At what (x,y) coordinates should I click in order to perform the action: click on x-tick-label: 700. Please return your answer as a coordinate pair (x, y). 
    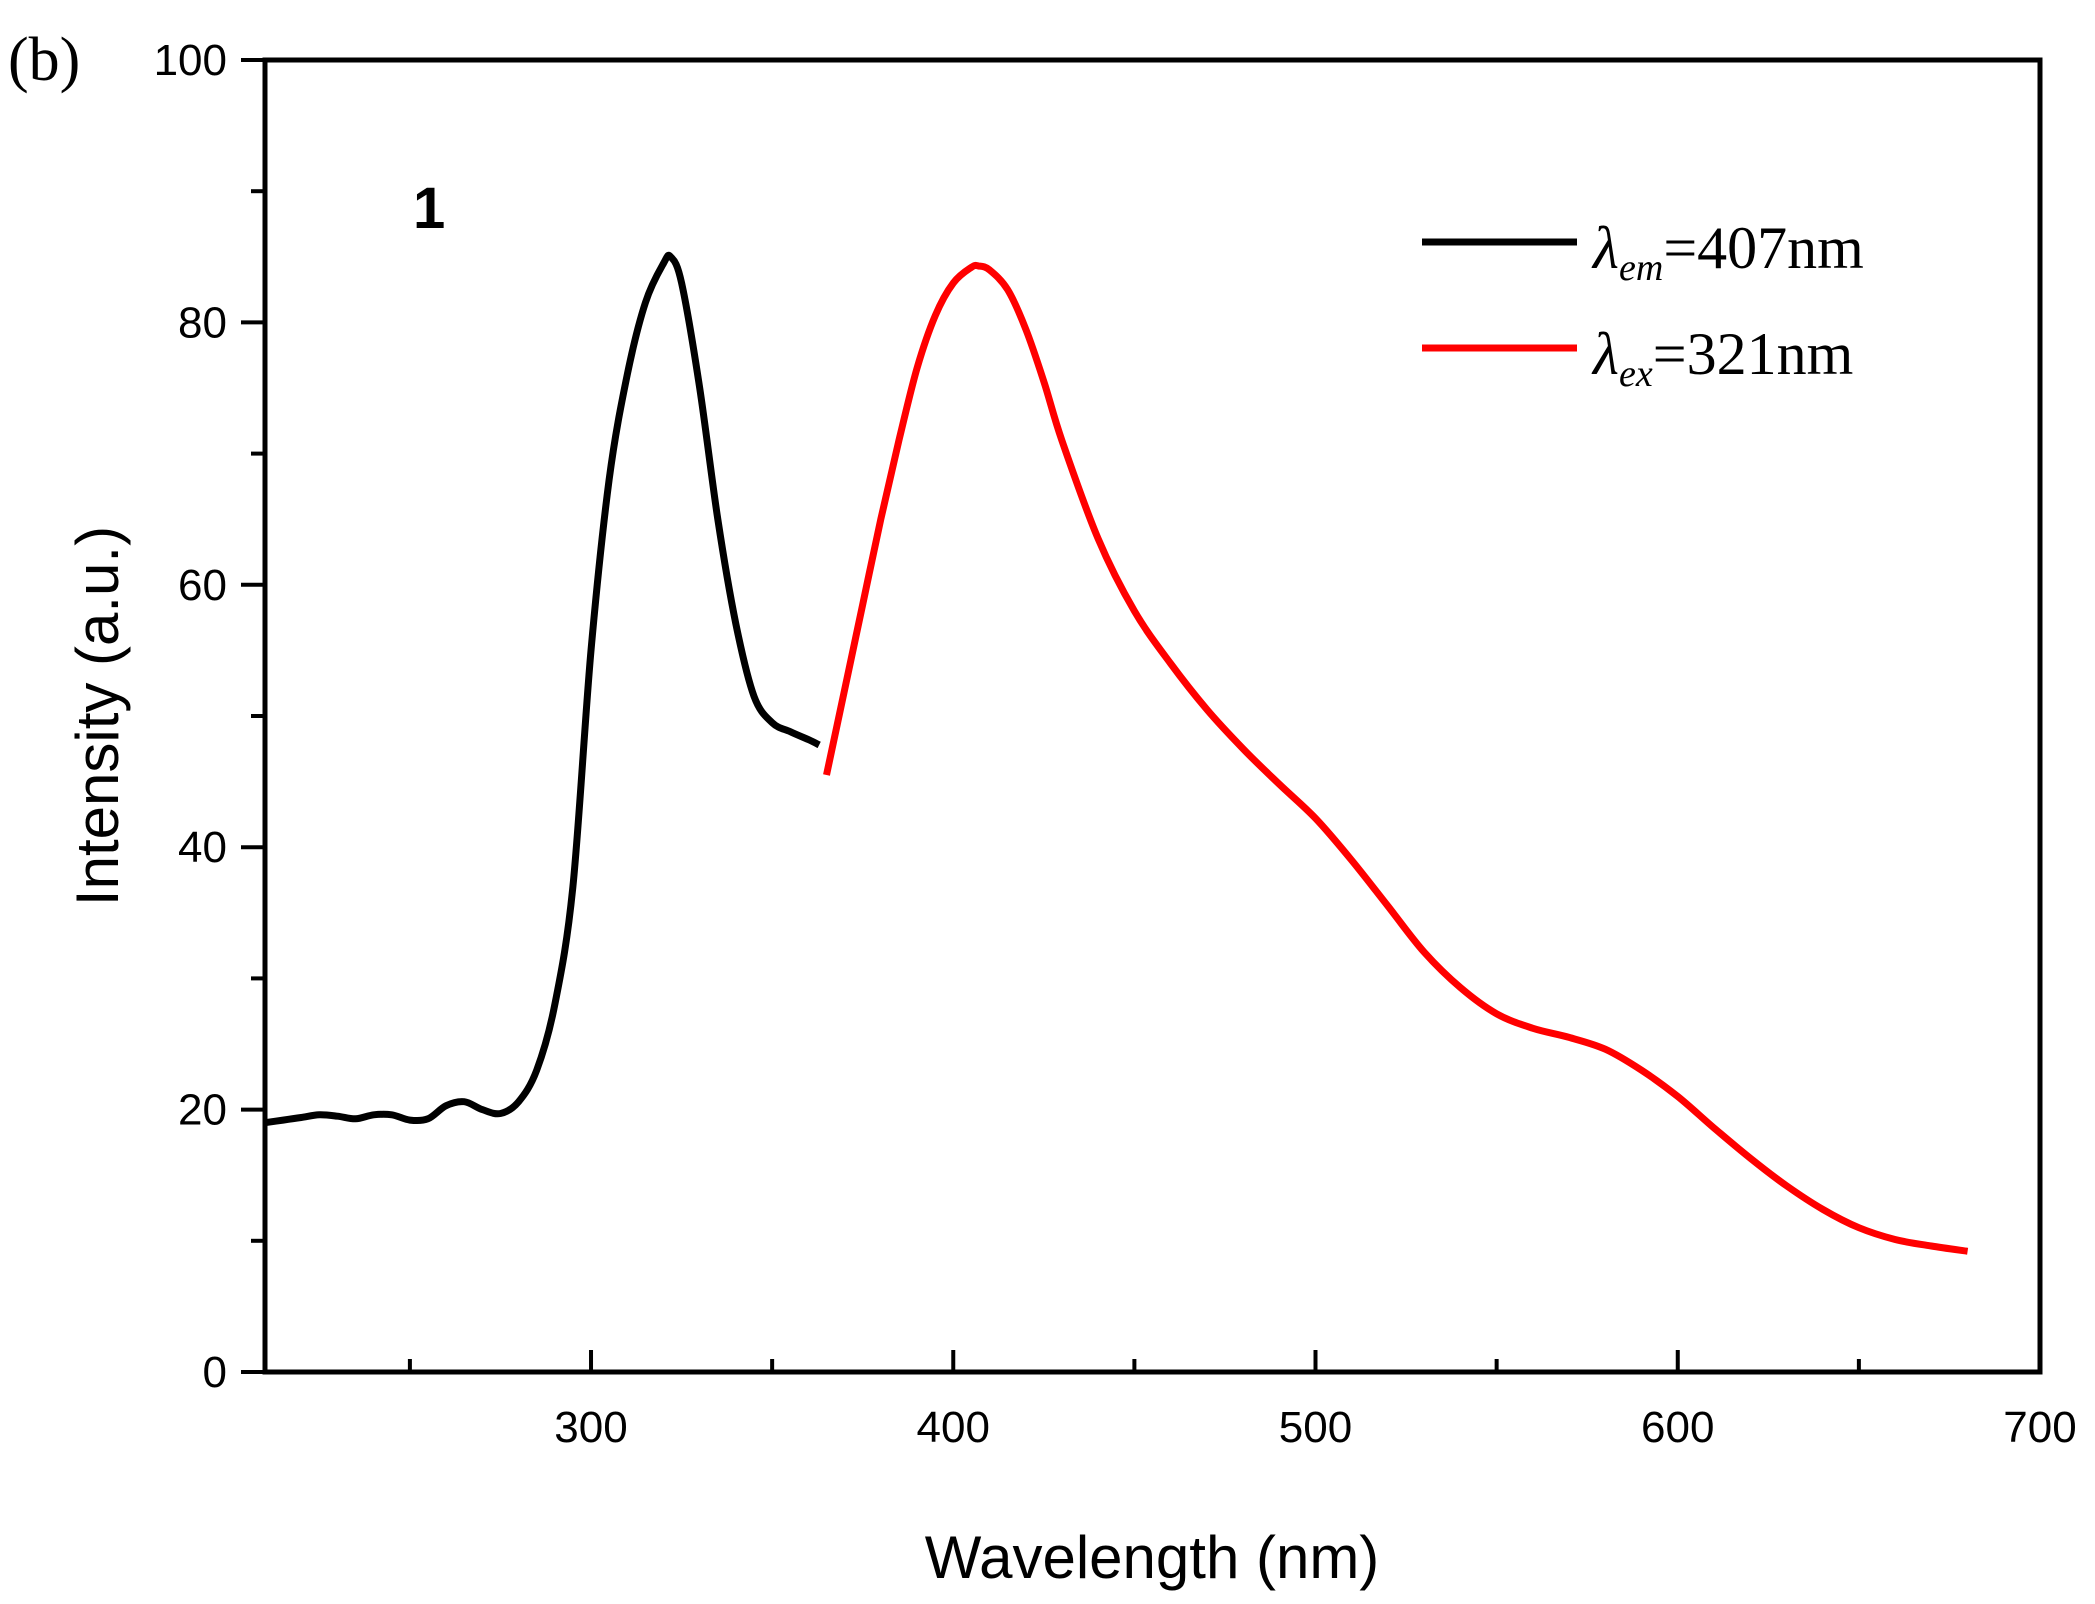
    Looking at the image, I should click on (2039, 1427).